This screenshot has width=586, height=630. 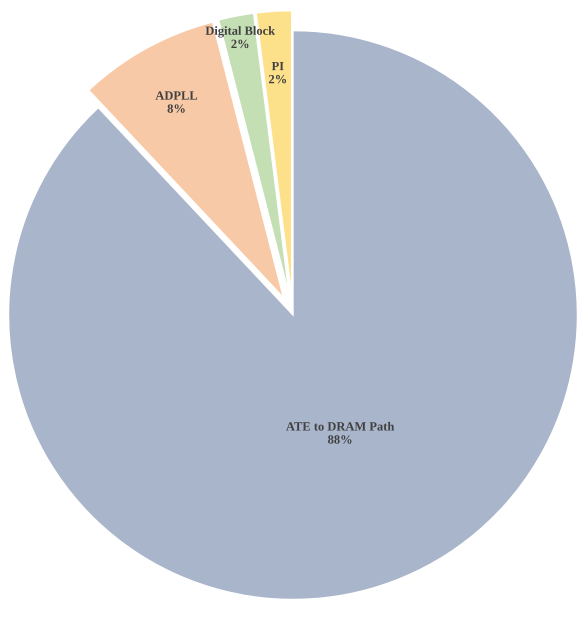 What do you see at coordinates (176, 95) in the screenshot?
I see `slice-label: ADPLL` at bounding box center [176, 95].